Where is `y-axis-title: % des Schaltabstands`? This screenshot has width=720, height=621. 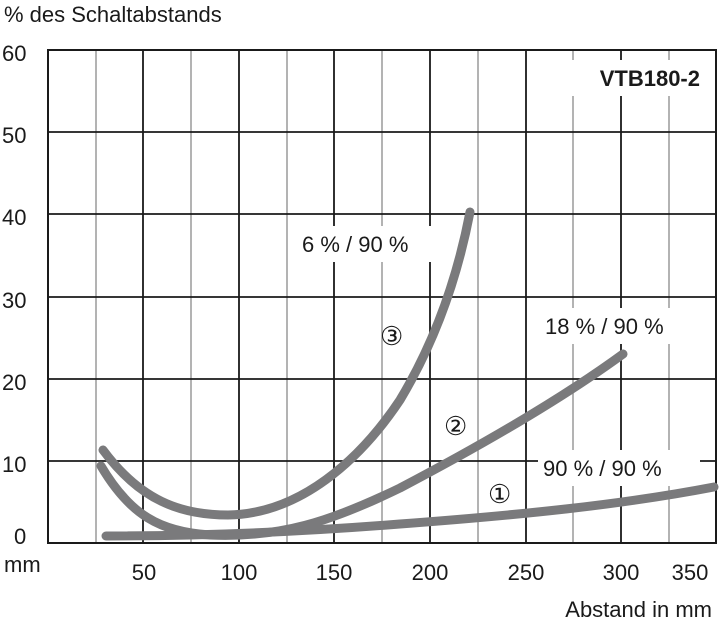 y-axis-title: % des Schaltabstands is located at coordinates (113, 14).